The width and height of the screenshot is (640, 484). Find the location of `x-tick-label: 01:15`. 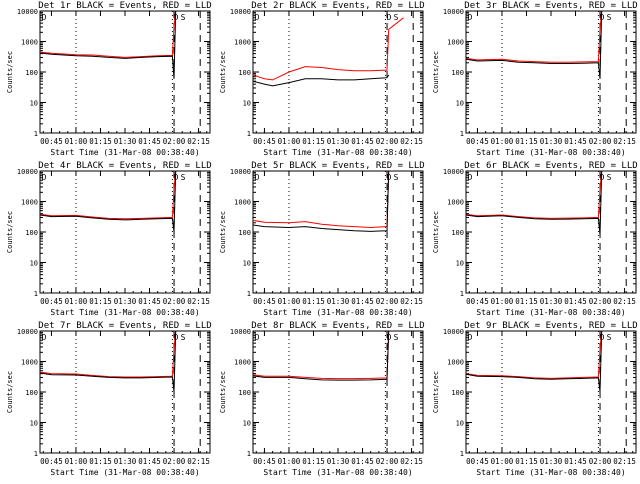

x-tick-label: 01:15 is located at coordinates (313, 301).